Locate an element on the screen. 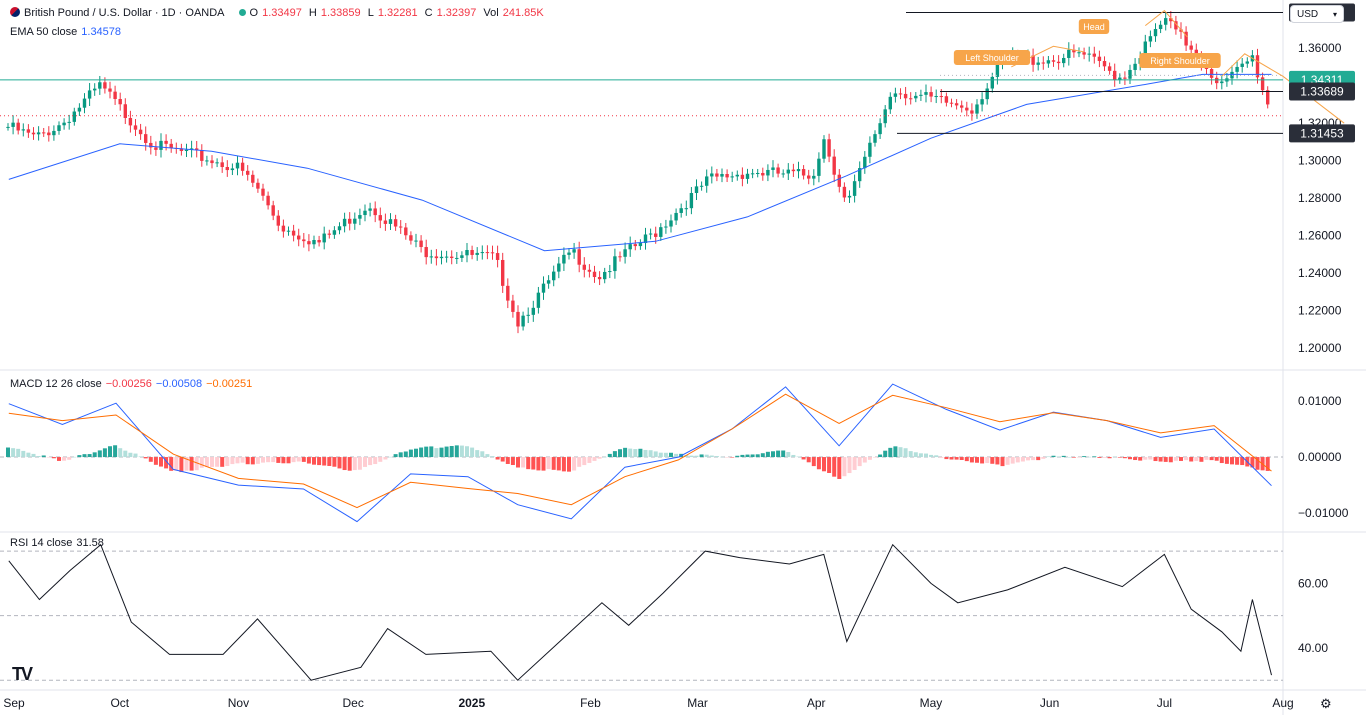  macd-histogram is located at coordinates (638, 462).